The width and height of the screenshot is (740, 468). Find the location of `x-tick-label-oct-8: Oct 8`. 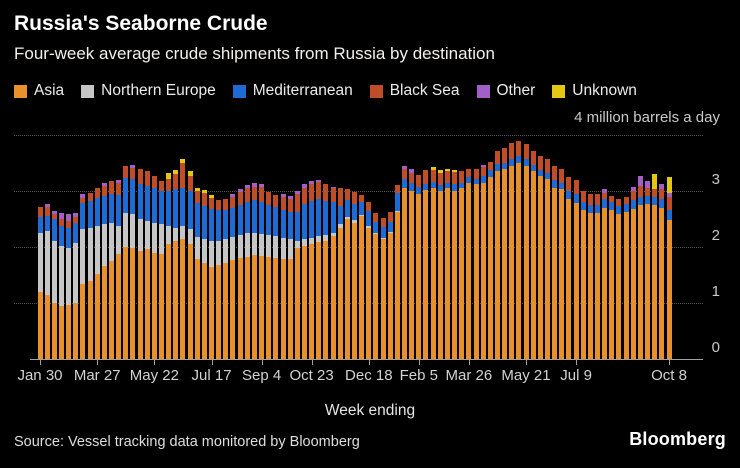

x-tick-label-oct-8: Oct 8 is located at coordinates (669, 375).